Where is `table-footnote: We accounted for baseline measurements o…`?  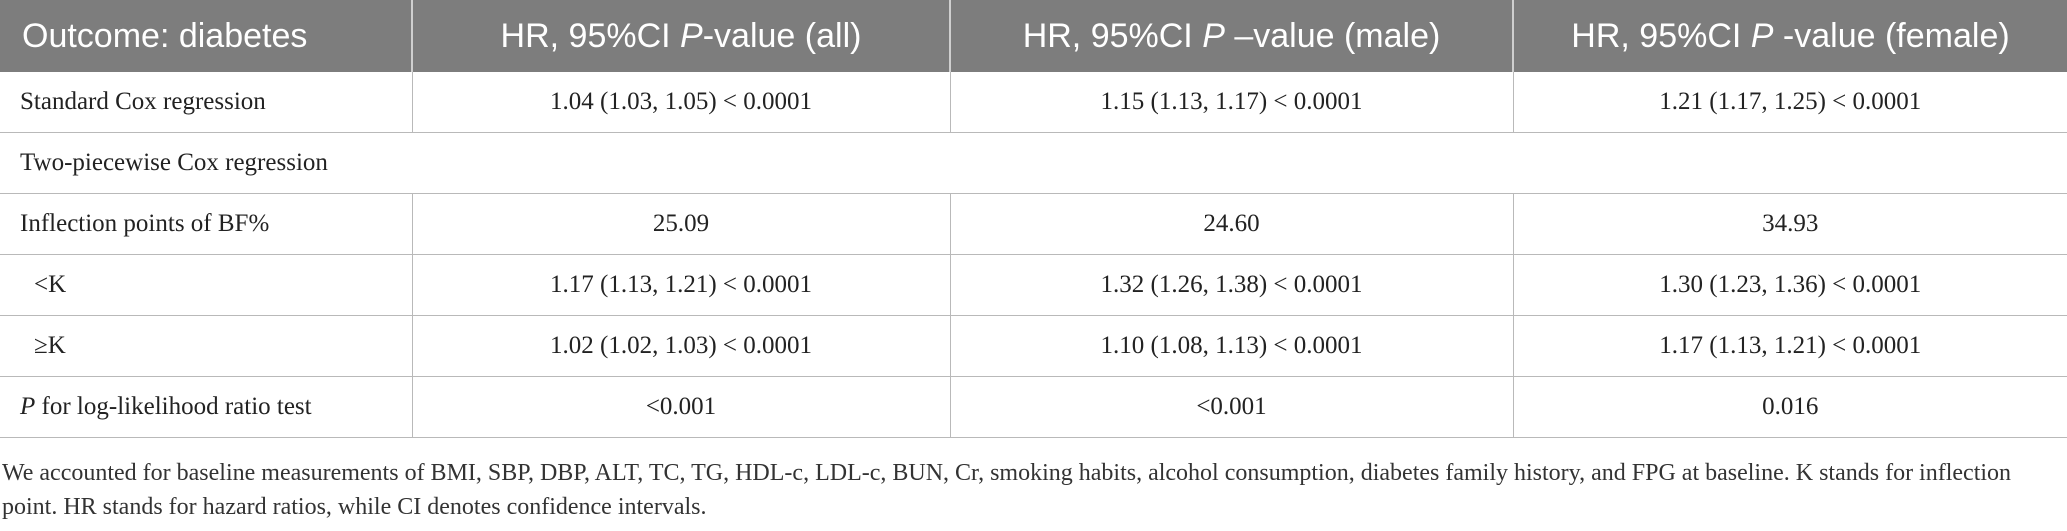 table-footnote: We accounted for baseline measurements o… is located at coordinates (1007, 490).